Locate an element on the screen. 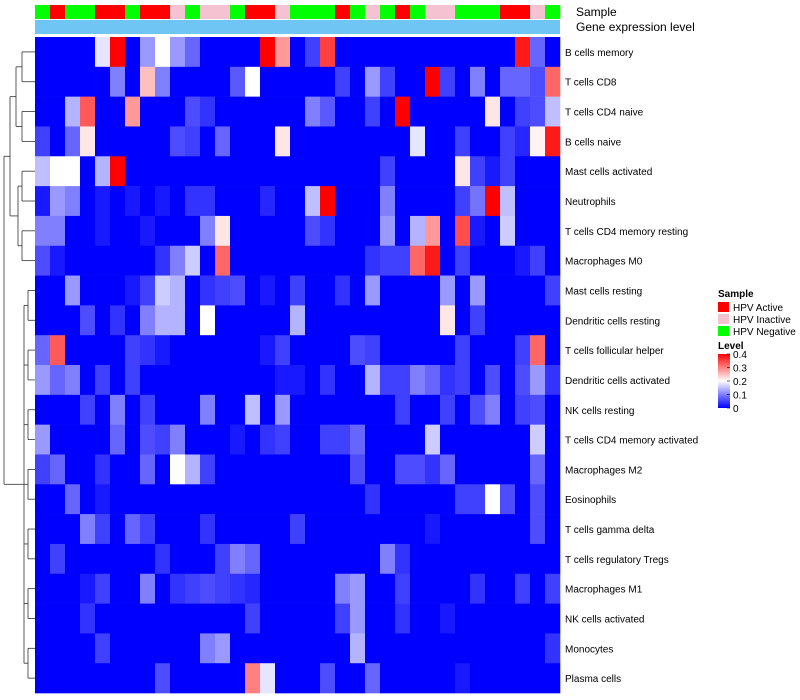 The width and height of the screenshot is (800, 700). sample-annotation-label: Sample is located at coordinates (596, 12).